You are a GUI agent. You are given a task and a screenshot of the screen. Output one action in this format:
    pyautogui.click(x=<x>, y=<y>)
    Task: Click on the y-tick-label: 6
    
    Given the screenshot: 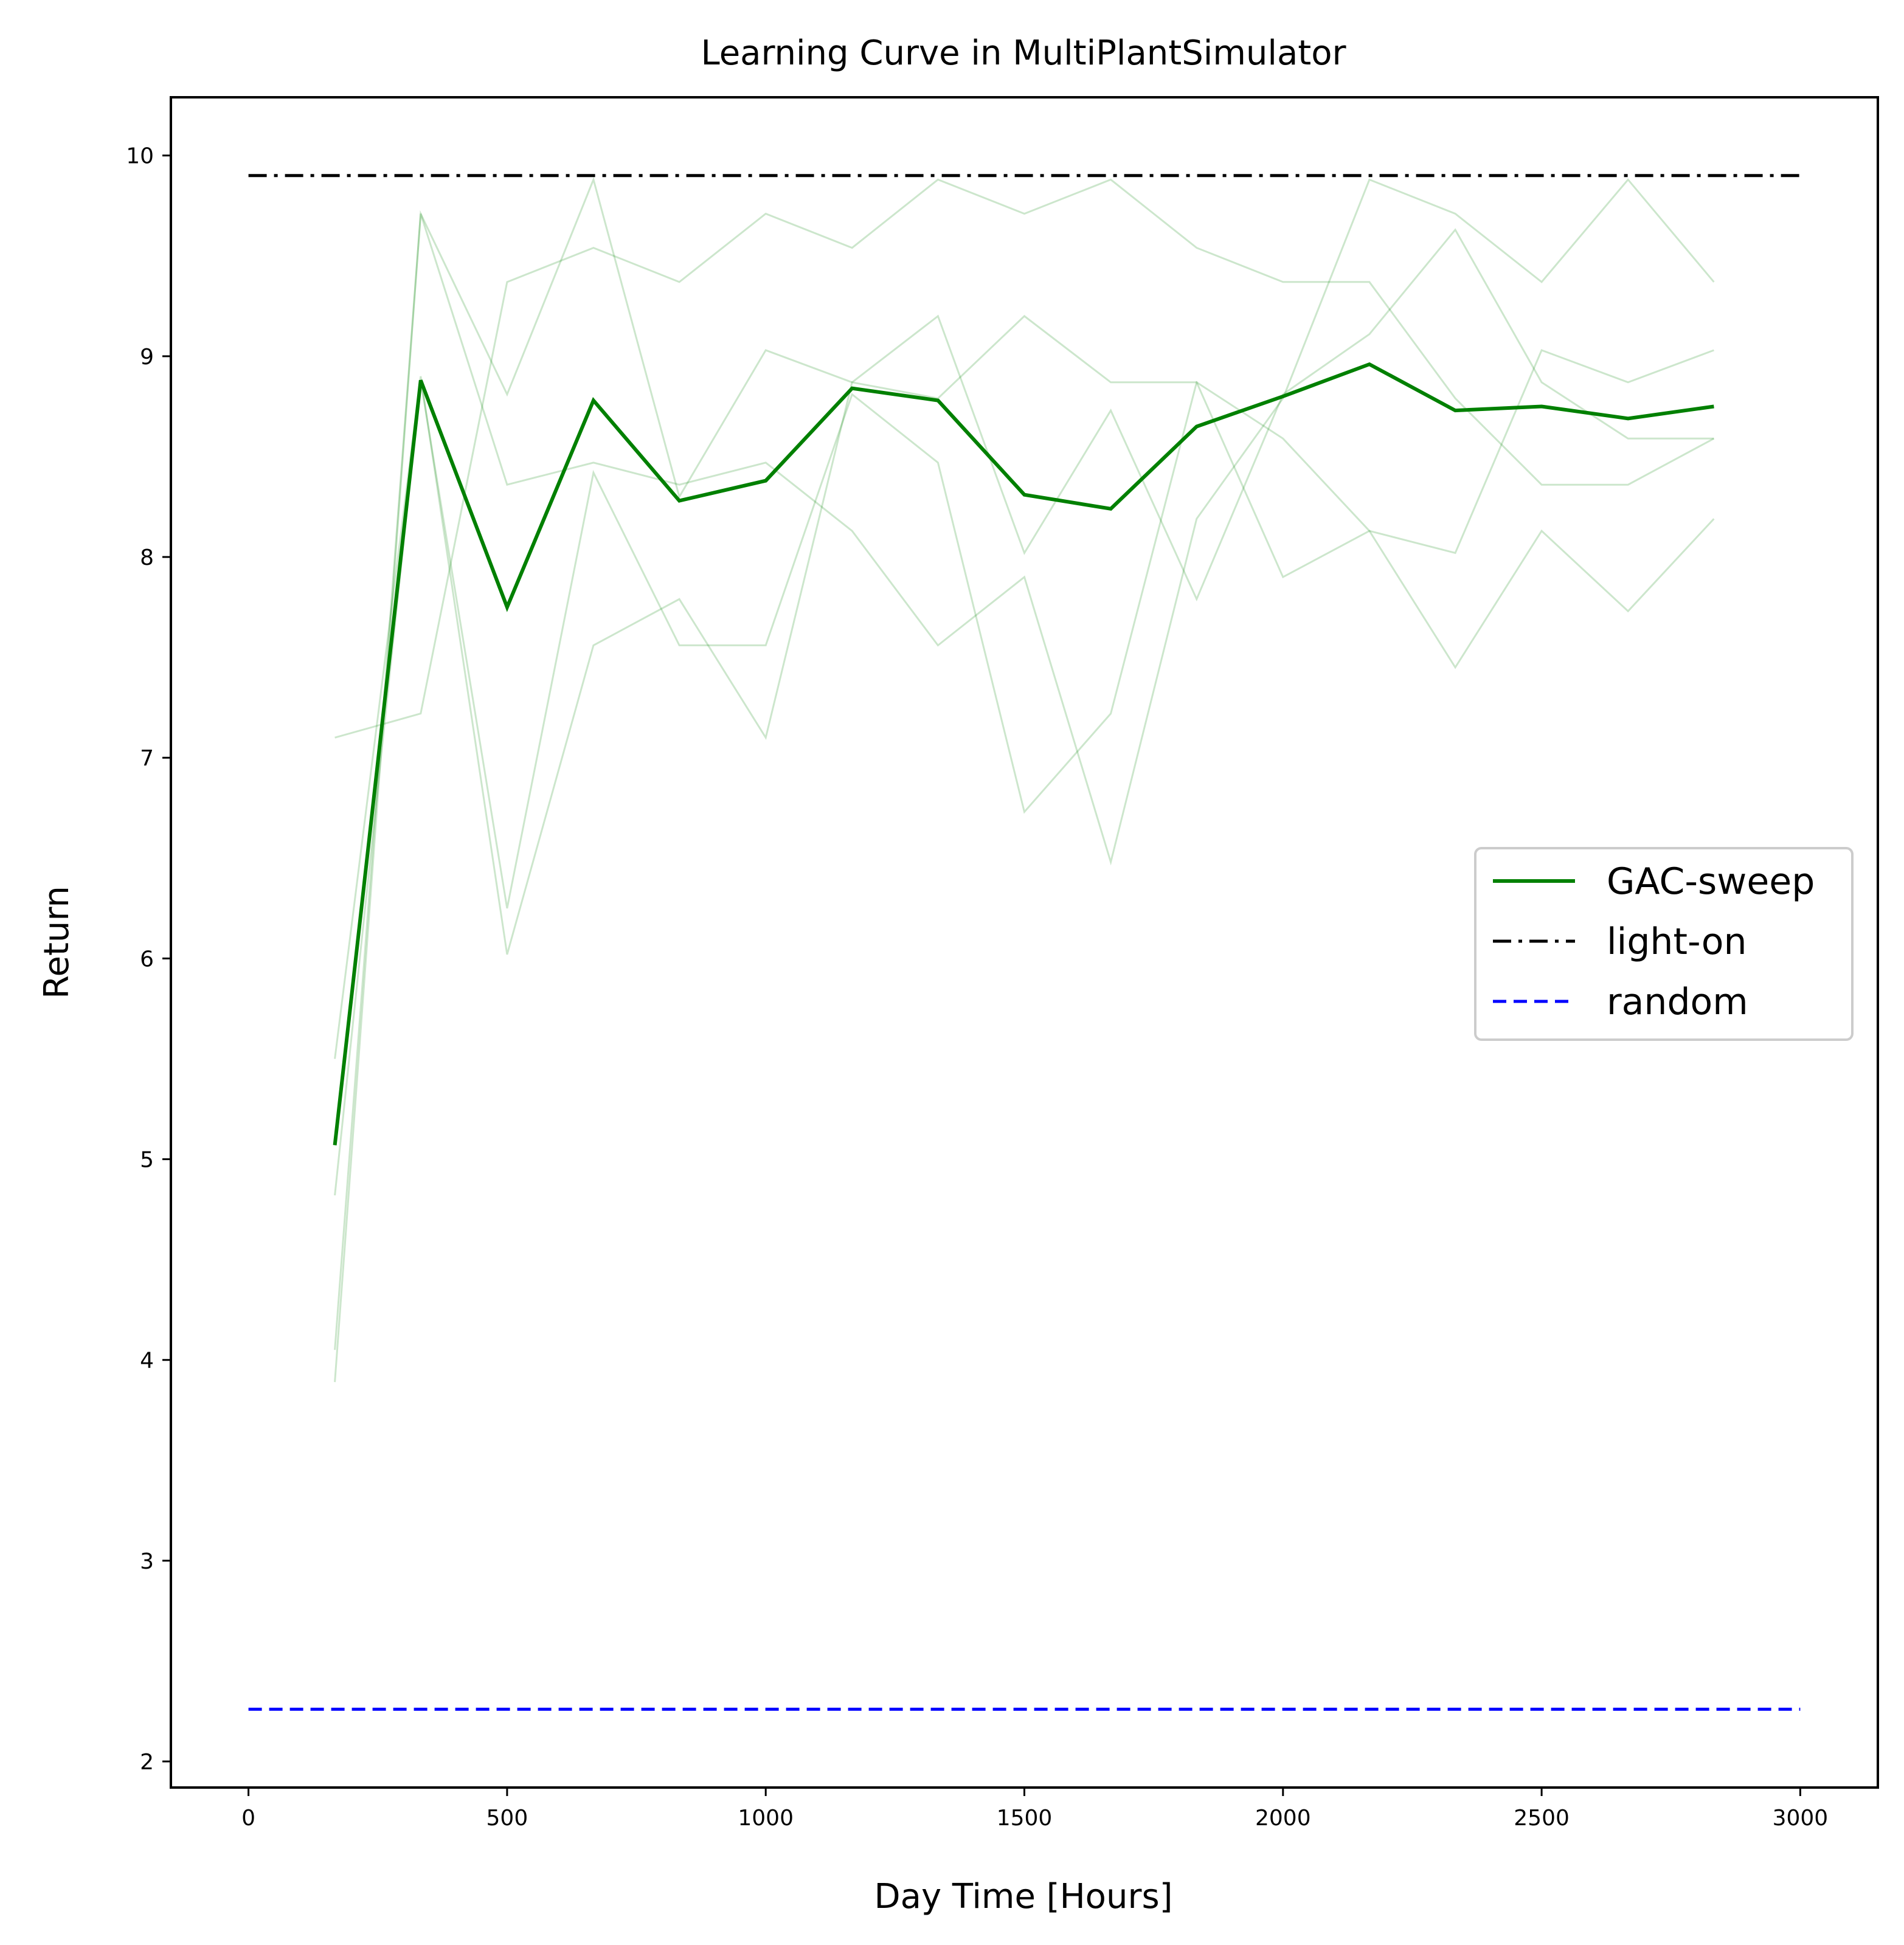 What is the action you would take?
    pyautogui.click(x=147, y=959)
    